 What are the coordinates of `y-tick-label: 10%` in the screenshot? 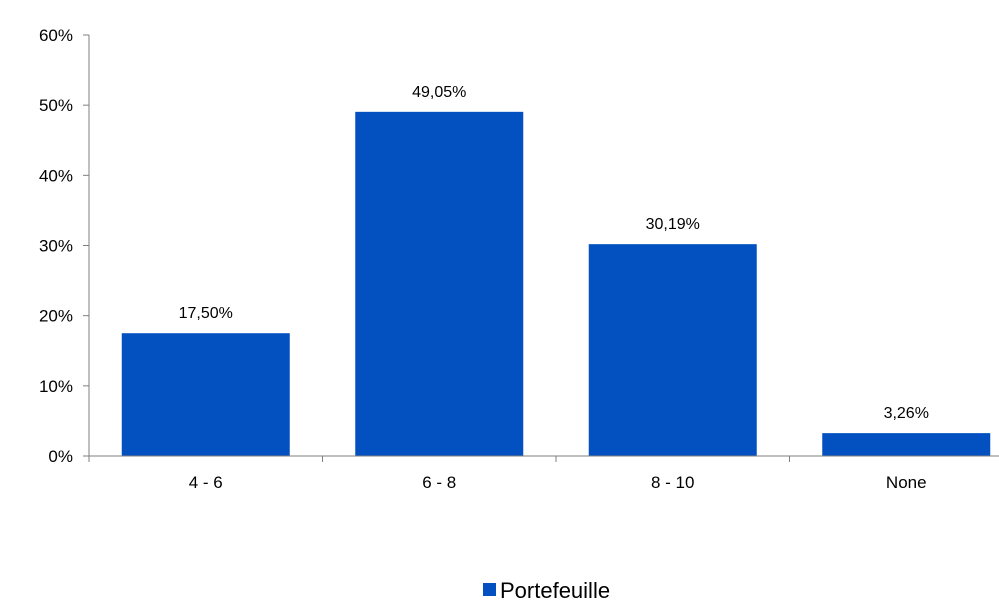 It's located at (56, 386).